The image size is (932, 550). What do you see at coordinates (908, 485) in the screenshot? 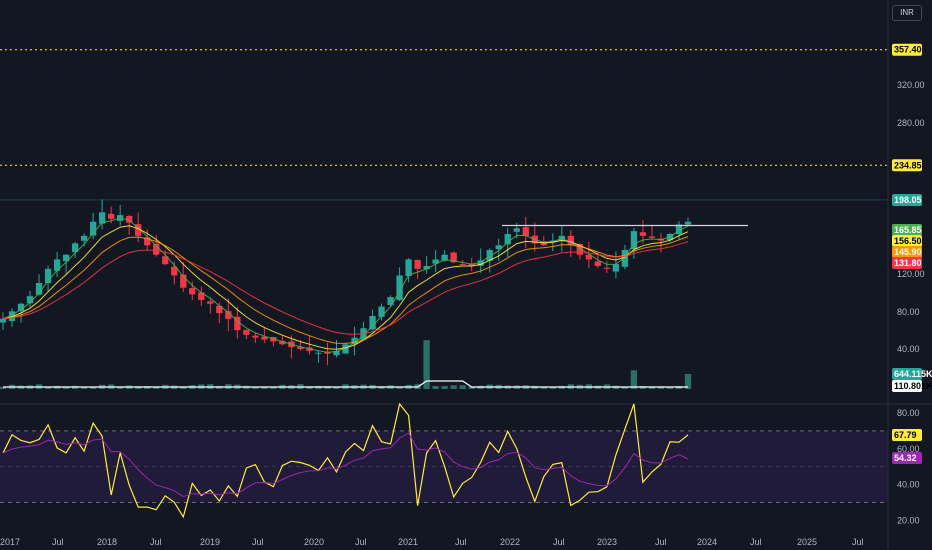
I see `rsi-tick-label: 40.00` at bounding box center [908, 485].